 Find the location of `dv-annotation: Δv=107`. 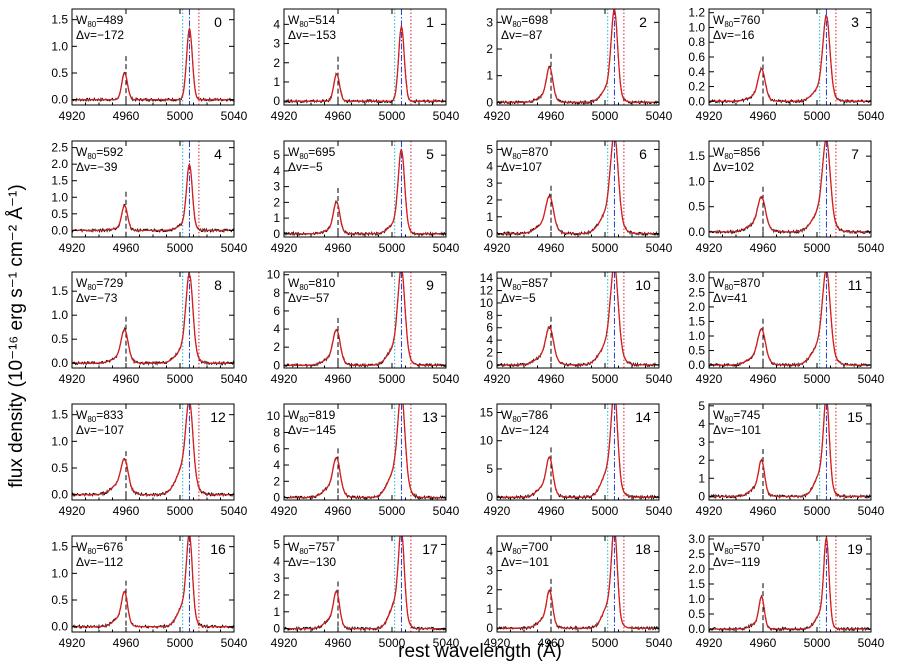

dv-annotation: Δv=107 is located at coordinates (521, 167).